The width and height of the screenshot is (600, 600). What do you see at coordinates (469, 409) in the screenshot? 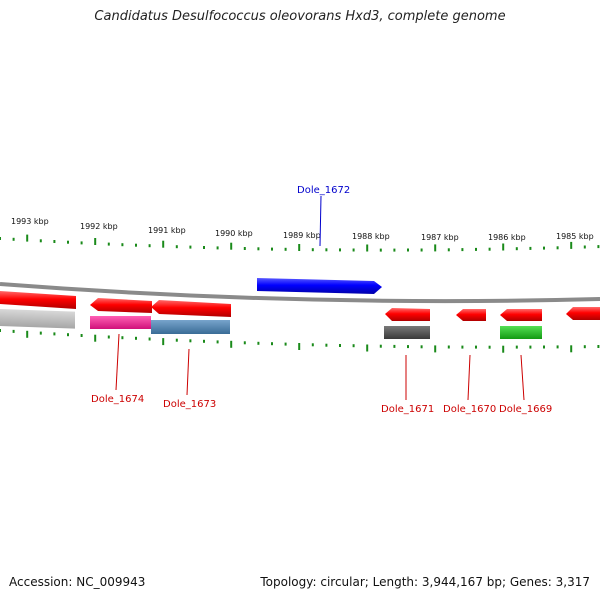
I see `gene-label-dole-1670: Dole_1670` at bounding box center [469, 409].